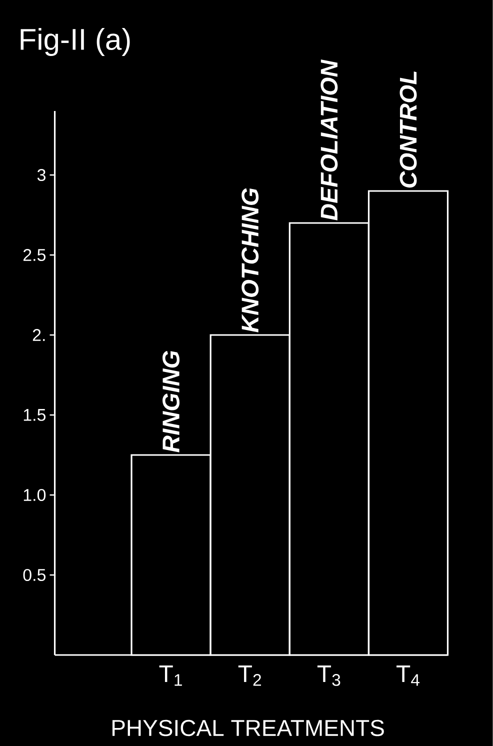  I want to click on y-tick-label: 0.5, so click(34, 575).